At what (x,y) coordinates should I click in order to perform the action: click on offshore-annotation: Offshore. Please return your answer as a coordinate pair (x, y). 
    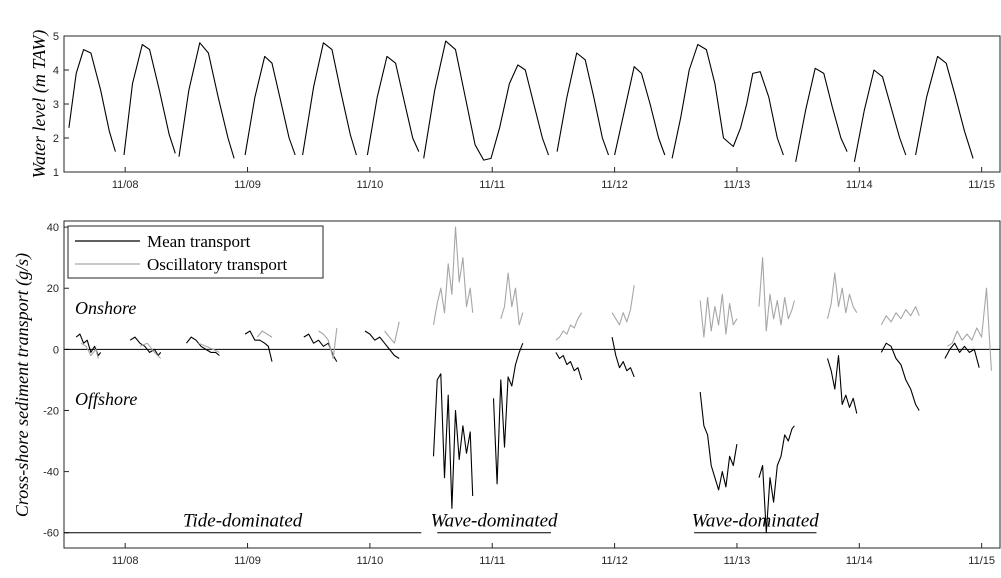
    Looking at the image, I should click on (106, 399).